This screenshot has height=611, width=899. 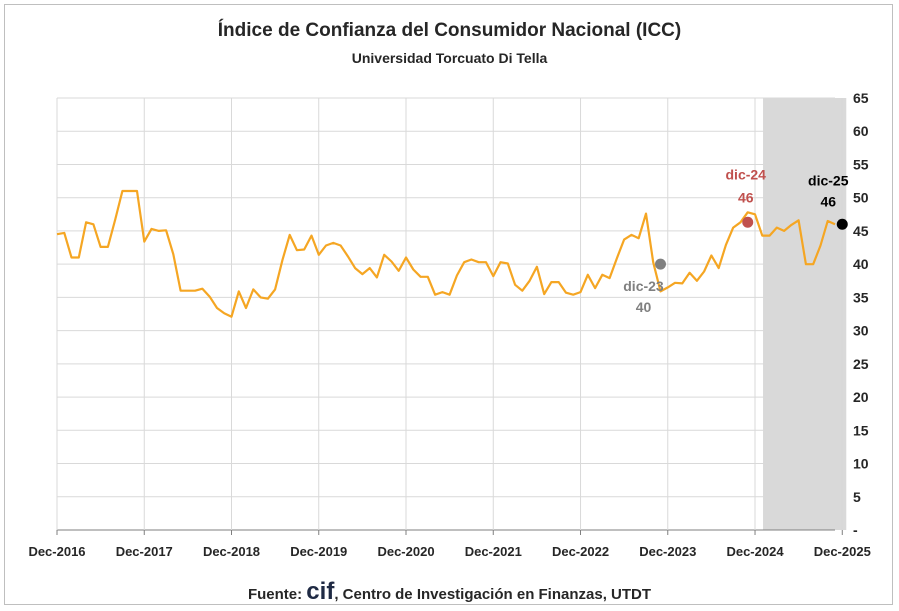 I want to click on x-tick-label: Dec-2025, so click(x=842, y=551).